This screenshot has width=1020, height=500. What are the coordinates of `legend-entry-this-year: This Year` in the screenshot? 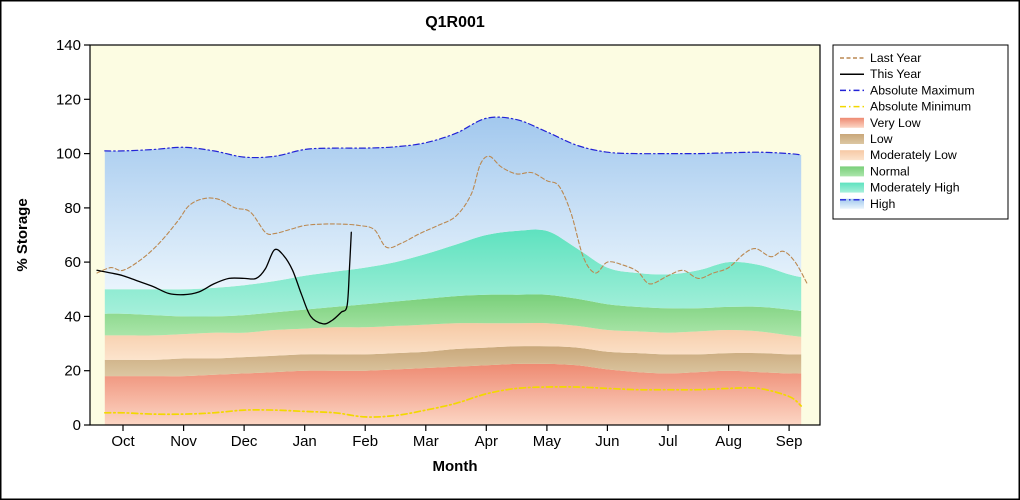 It's located at (880, 74).